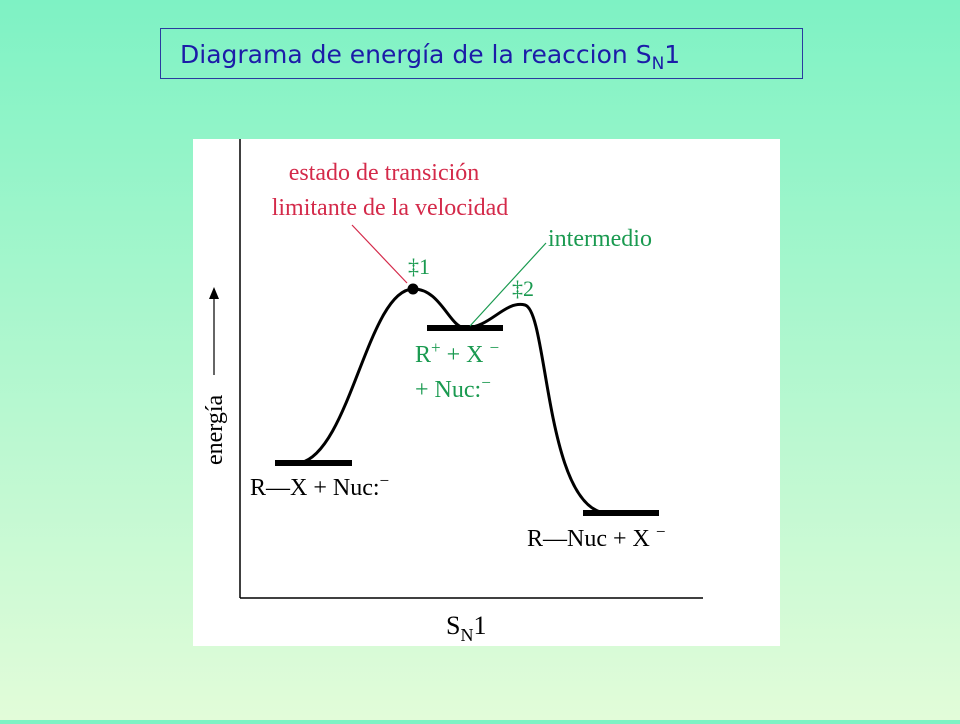 Image resolution: width=960 pixels, height=724 pixels. Describe the element at coordinates (672, 54) in the screenshot. I see `title-end: 1` at that location.